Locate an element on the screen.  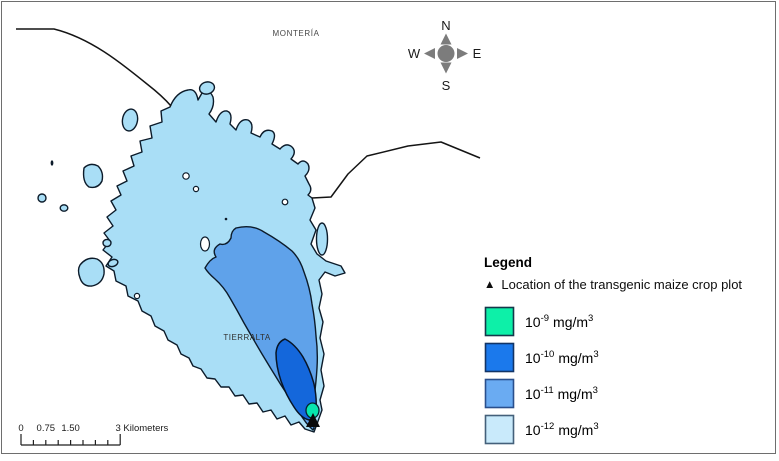
scale-bar is located at coordinates (70, 440).